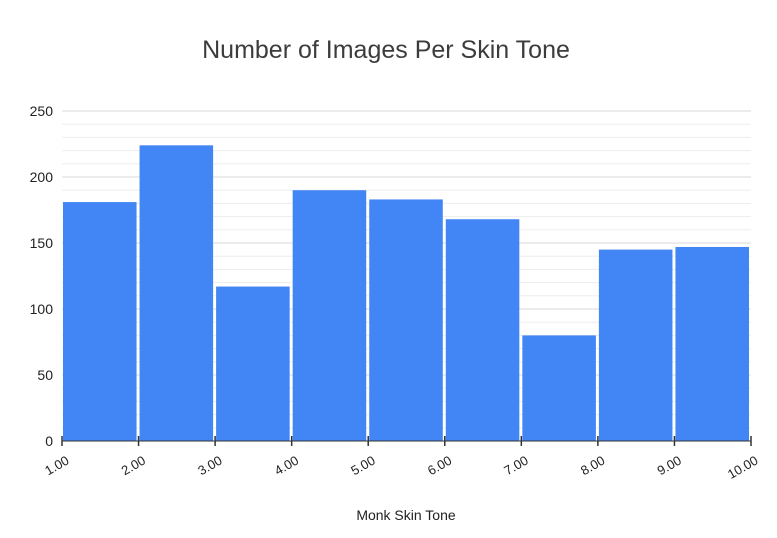 The image size is (777, 538). I want to click on y-axis-ticks: 0 50 100 150 200 250, so click(42, 276).